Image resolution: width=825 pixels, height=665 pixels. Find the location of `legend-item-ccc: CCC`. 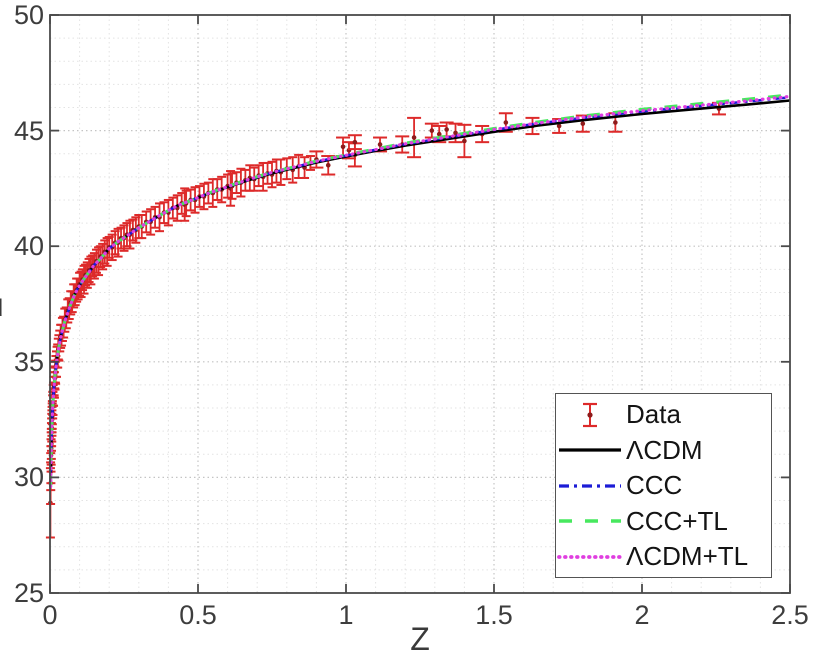

legend-item-ccc: CCC is located at coordinates (663, 486).